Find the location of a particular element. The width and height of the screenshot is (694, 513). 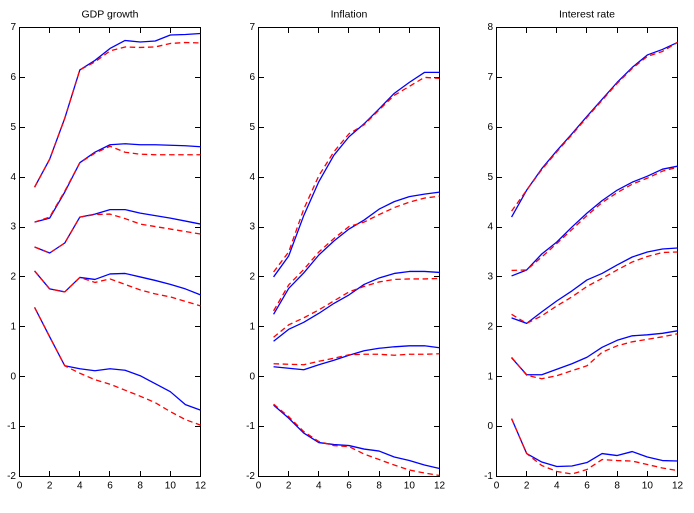

svg-text: Inflation is located at coordinates (349, 15).